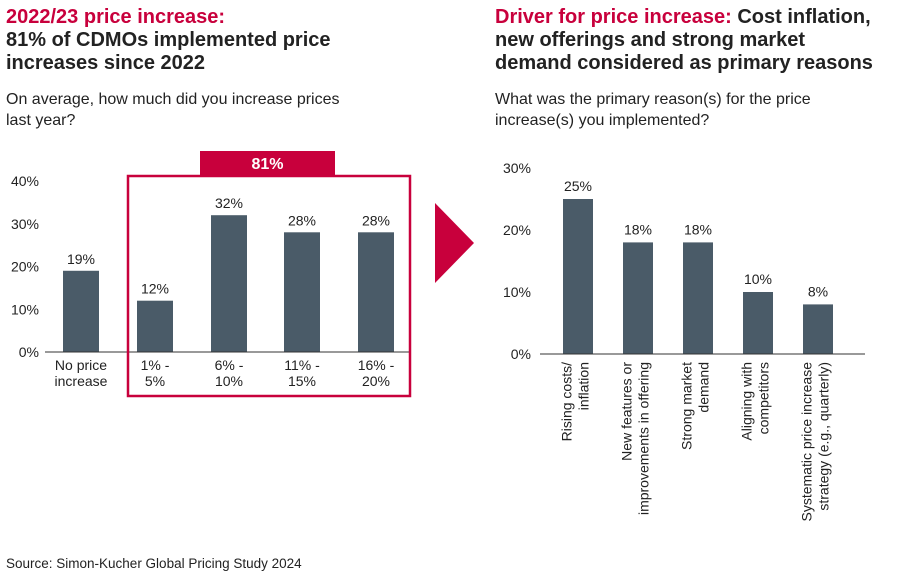 The image size is (900, 575). I want to click on x-tick-label: Systematic price increase, so click(807, 442).